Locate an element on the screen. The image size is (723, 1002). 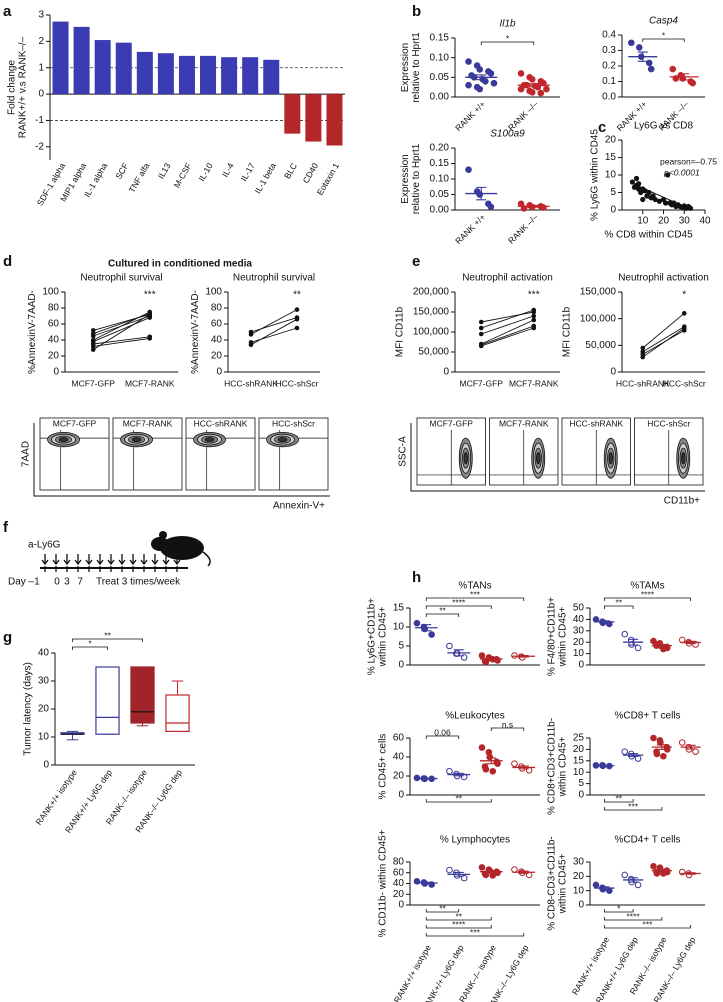
y-tick-label: 3 is located at coordinates (41, 15).